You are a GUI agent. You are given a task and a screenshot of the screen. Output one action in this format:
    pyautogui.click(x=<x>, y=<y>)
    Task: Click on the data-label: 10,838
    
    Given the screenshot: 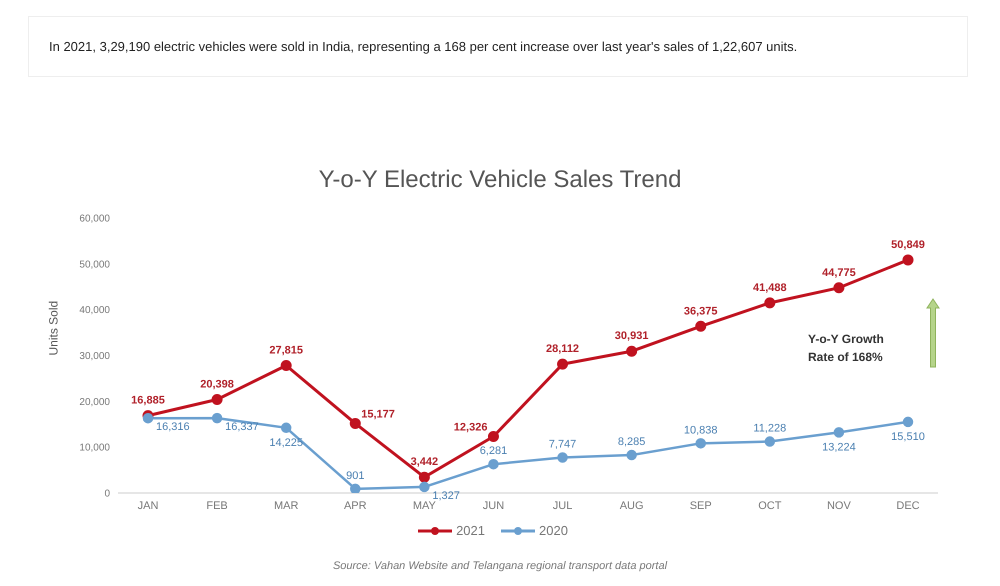 What is the action you would take?
    pyautogui.click(x=701, y=430)
    